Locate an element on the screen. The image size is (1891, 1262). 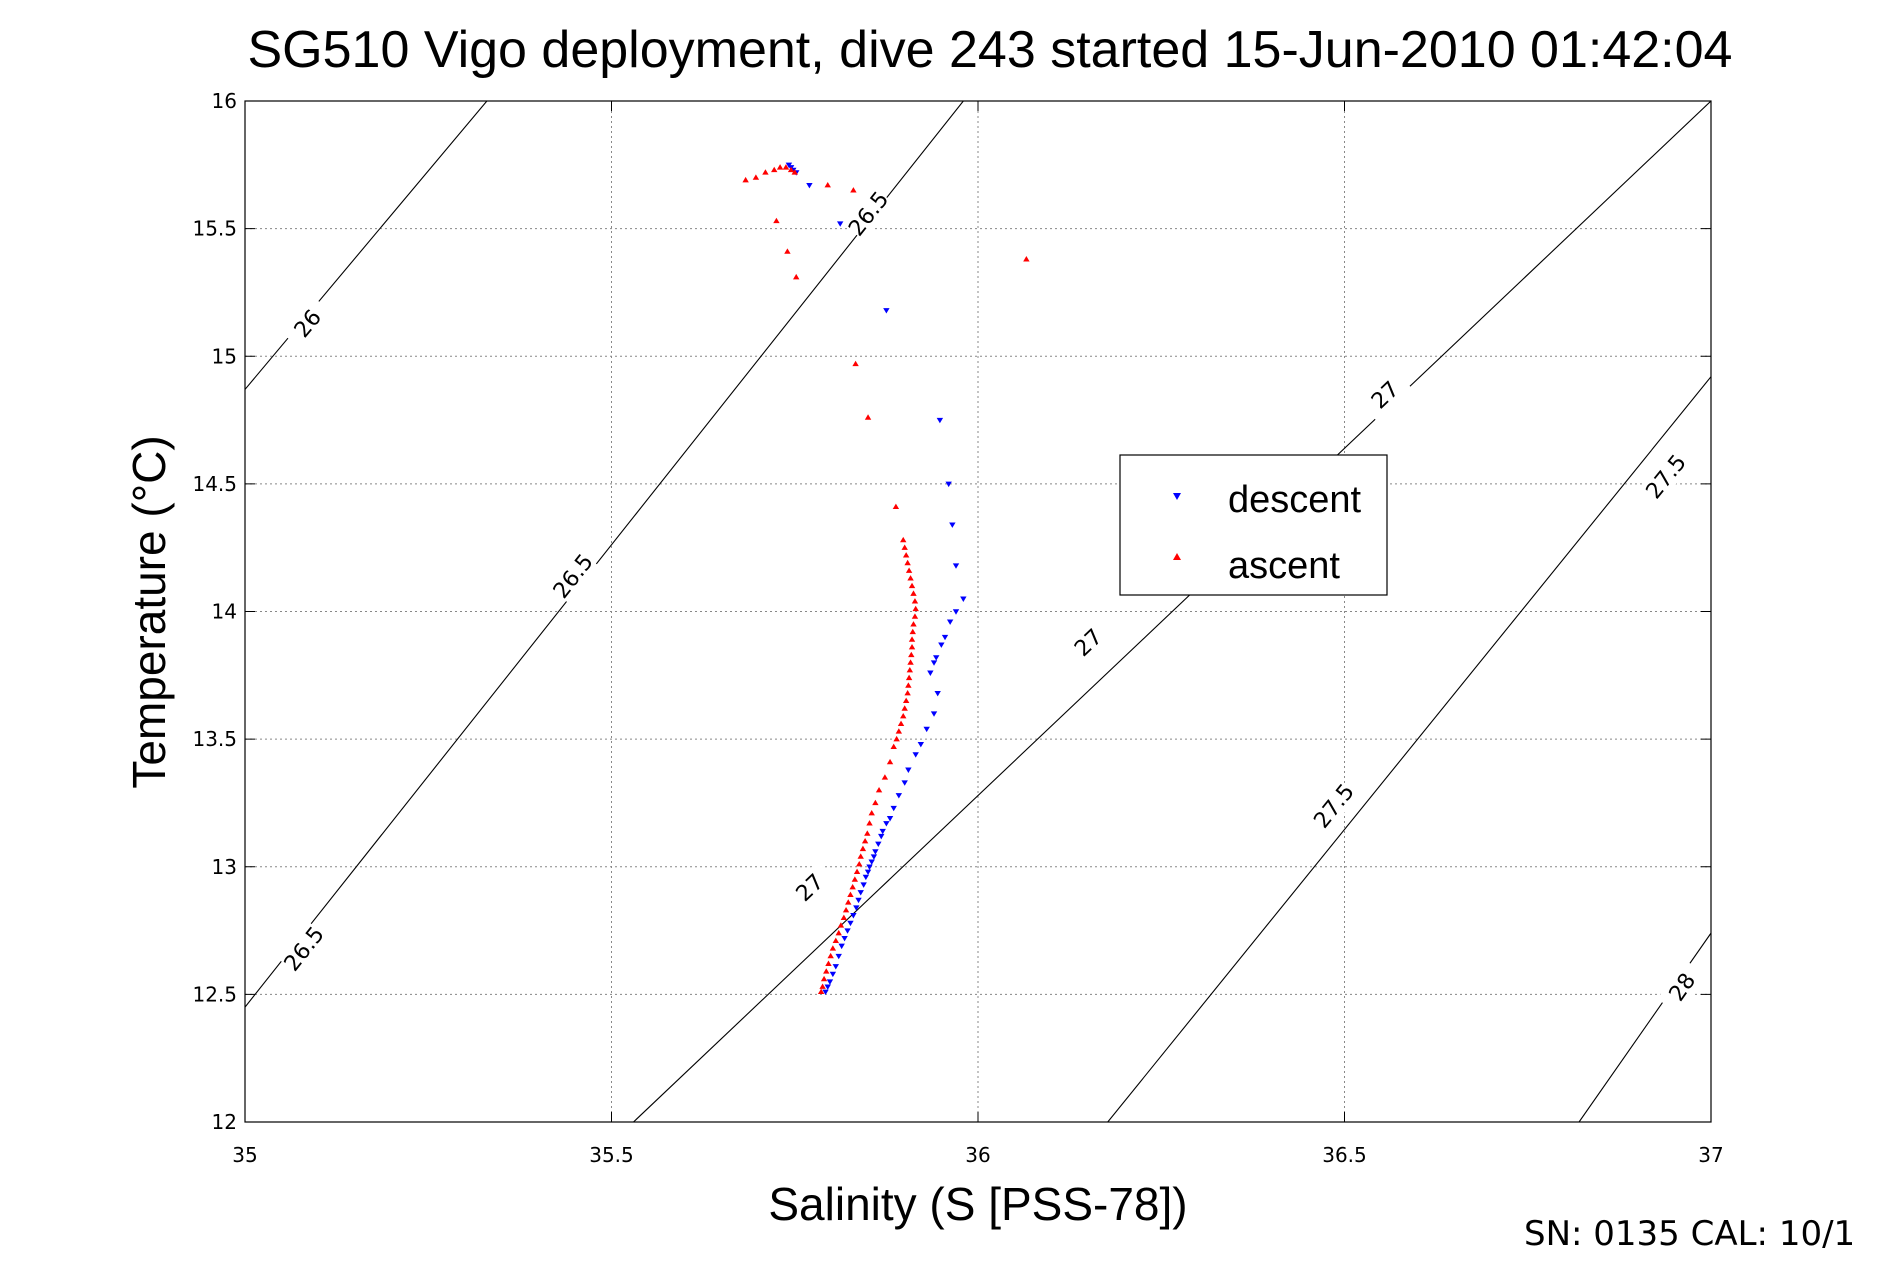
x-tick-label: 37 is located at coordinates (1710, 1155).